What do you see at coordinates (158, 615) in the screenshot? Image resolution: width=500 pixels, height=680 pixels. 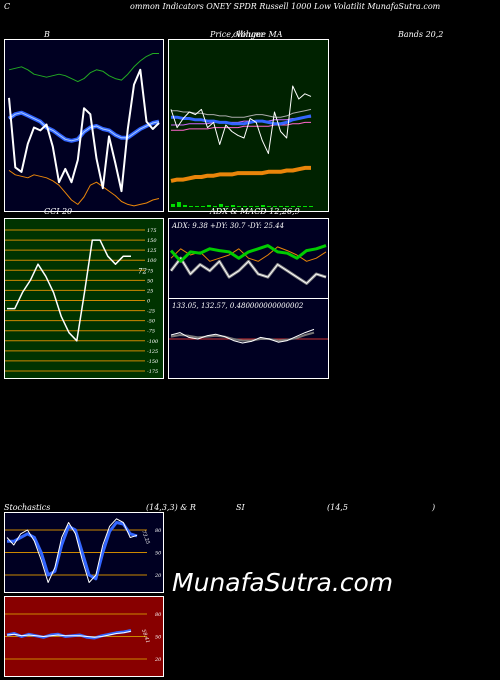 I see `rsi-level-label: 80` at bounding box center [158, 615].